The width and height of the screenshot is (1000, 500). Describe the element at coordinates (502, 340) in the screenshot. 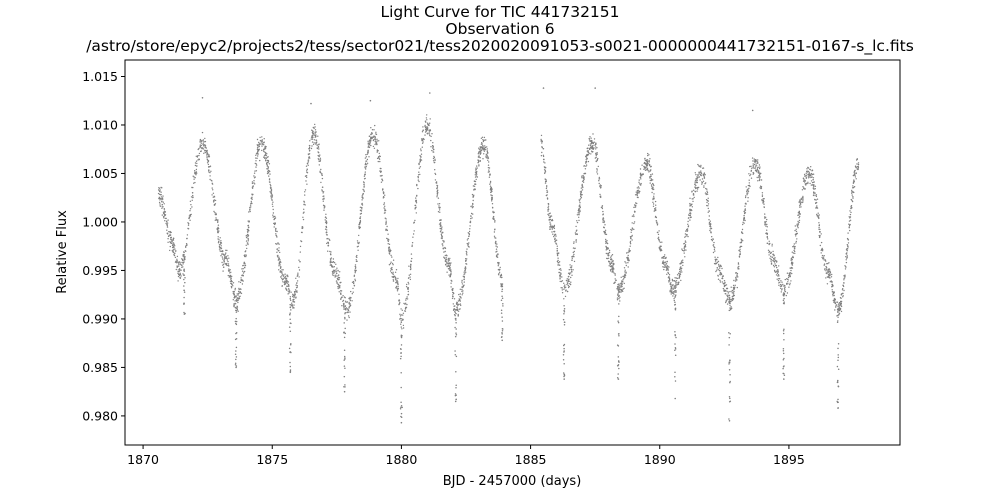

I see `dip-minimum-point` at that location.